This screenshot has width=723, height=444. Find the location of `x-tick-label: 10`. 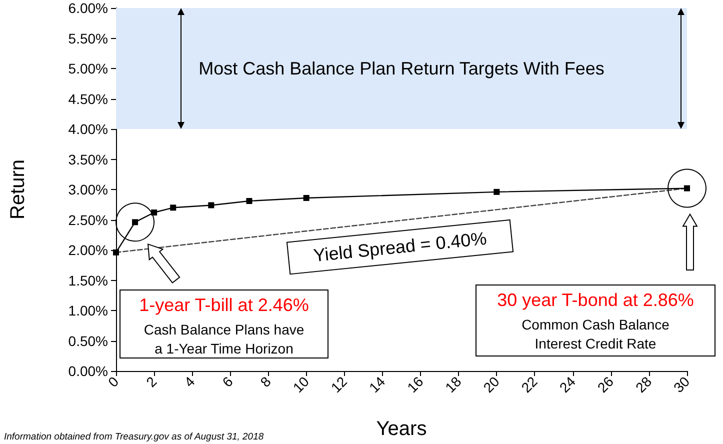

x-tick-label: 10 is located at coordinates (301, 384).